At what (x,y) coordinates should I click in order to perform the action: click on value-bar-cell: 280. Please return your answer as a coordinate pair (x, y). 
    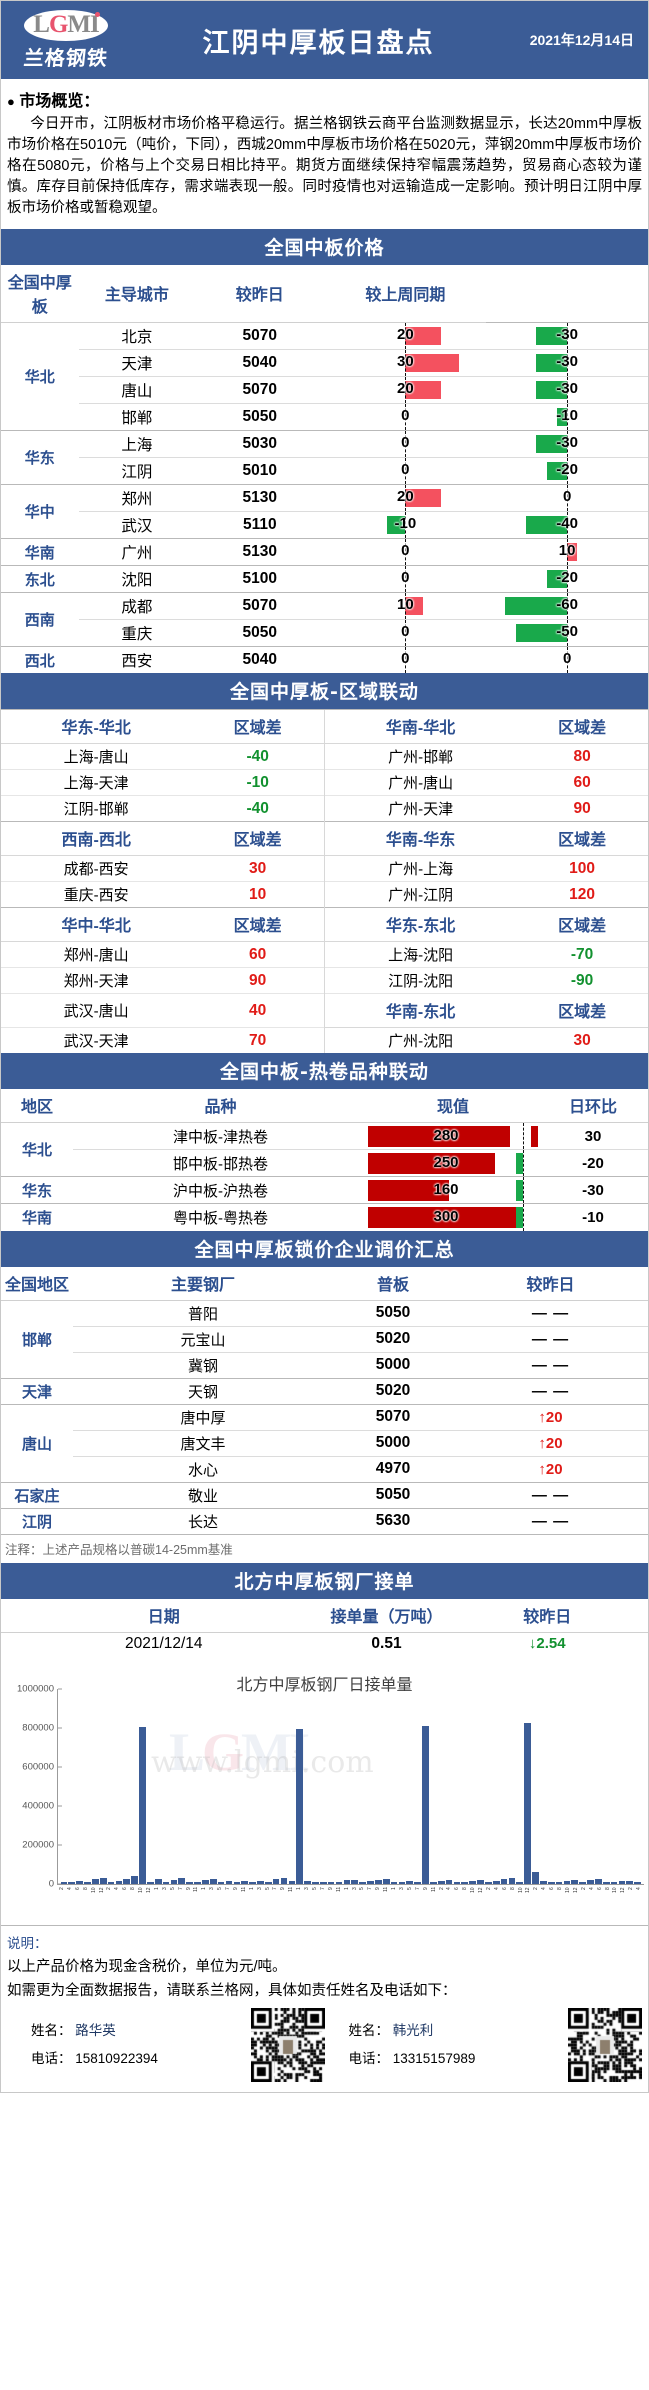
    Looking at the image, I should click on (453, 1136).